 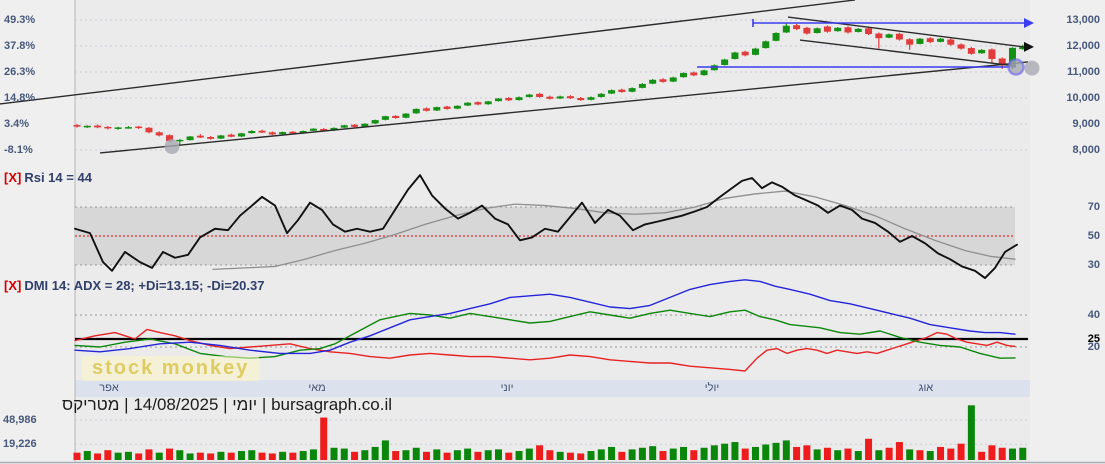 What do you see at coordinates (545, 334) in the screenshot?
I see `dmi-plus-di-line` at bounding box center [545, 334].